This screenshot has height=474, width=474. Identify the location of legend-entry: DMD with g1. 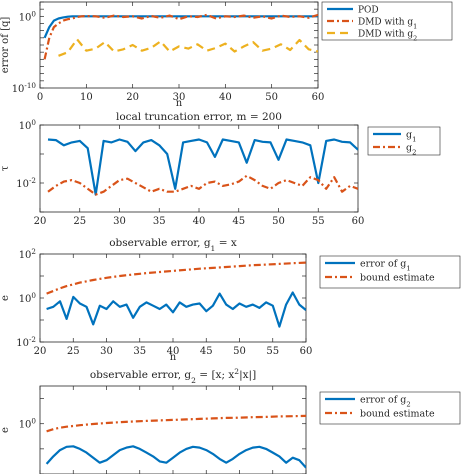
(387, 24).